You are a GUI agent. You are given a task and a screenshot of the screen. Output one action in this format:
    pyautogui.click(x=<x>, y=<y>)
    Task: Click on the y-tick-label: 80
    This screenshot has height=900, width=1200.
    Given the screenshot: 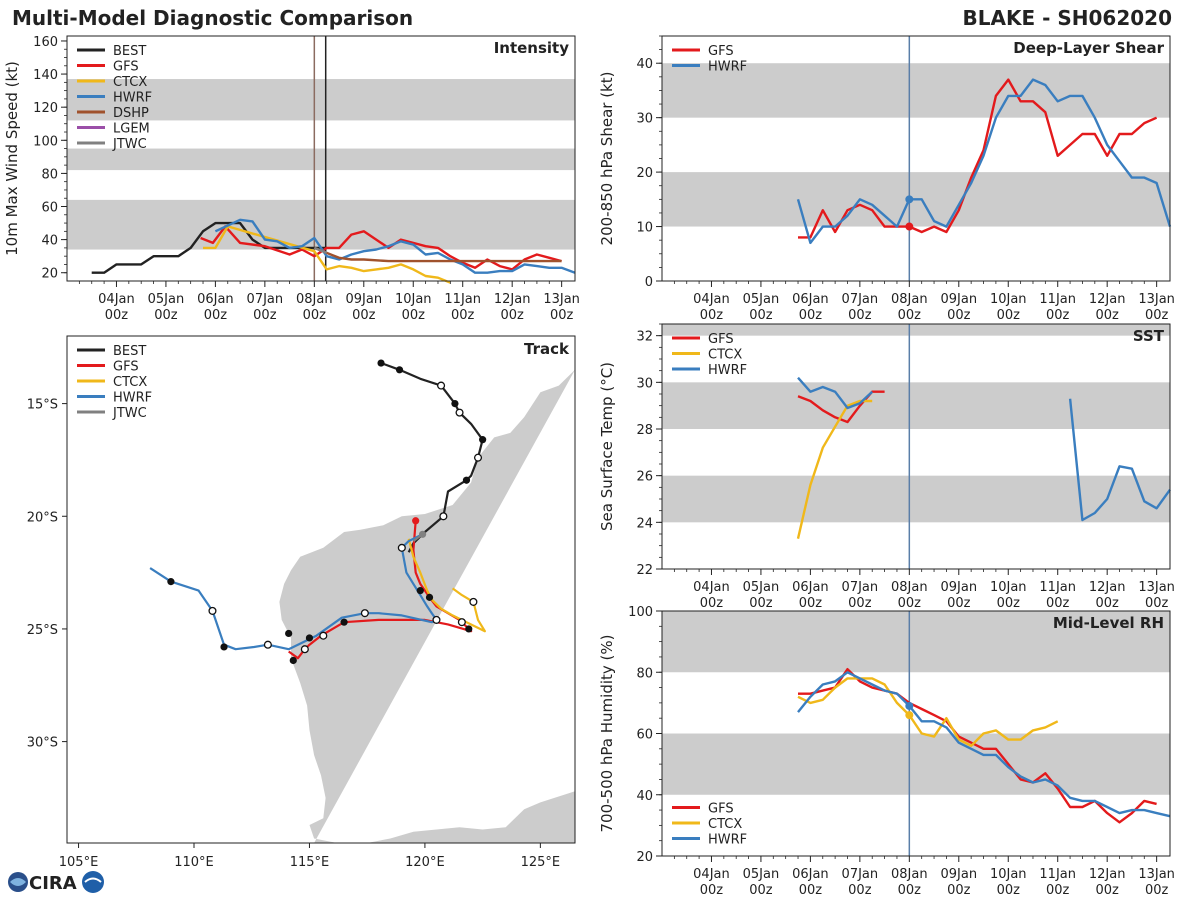 What is the action you would take?
    pyautogui.click(x=49, y=174)
    